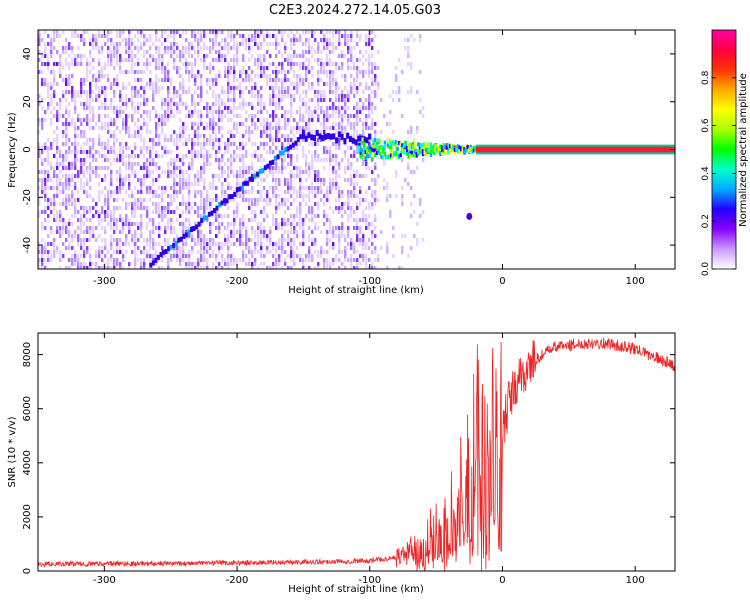 This screenshot has height=600, width=750. Describe the element at coordinates (27, 245) in the screenshot. I see `y-tick-label: -40` at that location.